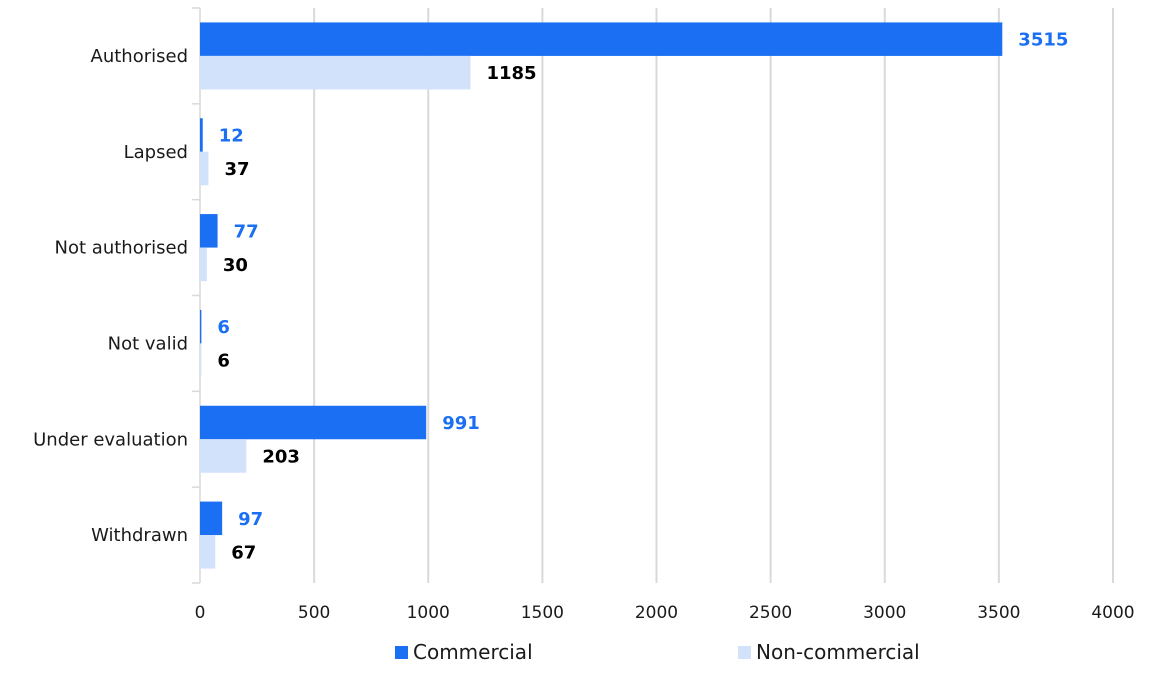 The image size is (1152, 675). What do you see at coordinates (243, 552) in the screenshot?
I see `data-label-non-commercial: 67` at bounding box center [243, 552].